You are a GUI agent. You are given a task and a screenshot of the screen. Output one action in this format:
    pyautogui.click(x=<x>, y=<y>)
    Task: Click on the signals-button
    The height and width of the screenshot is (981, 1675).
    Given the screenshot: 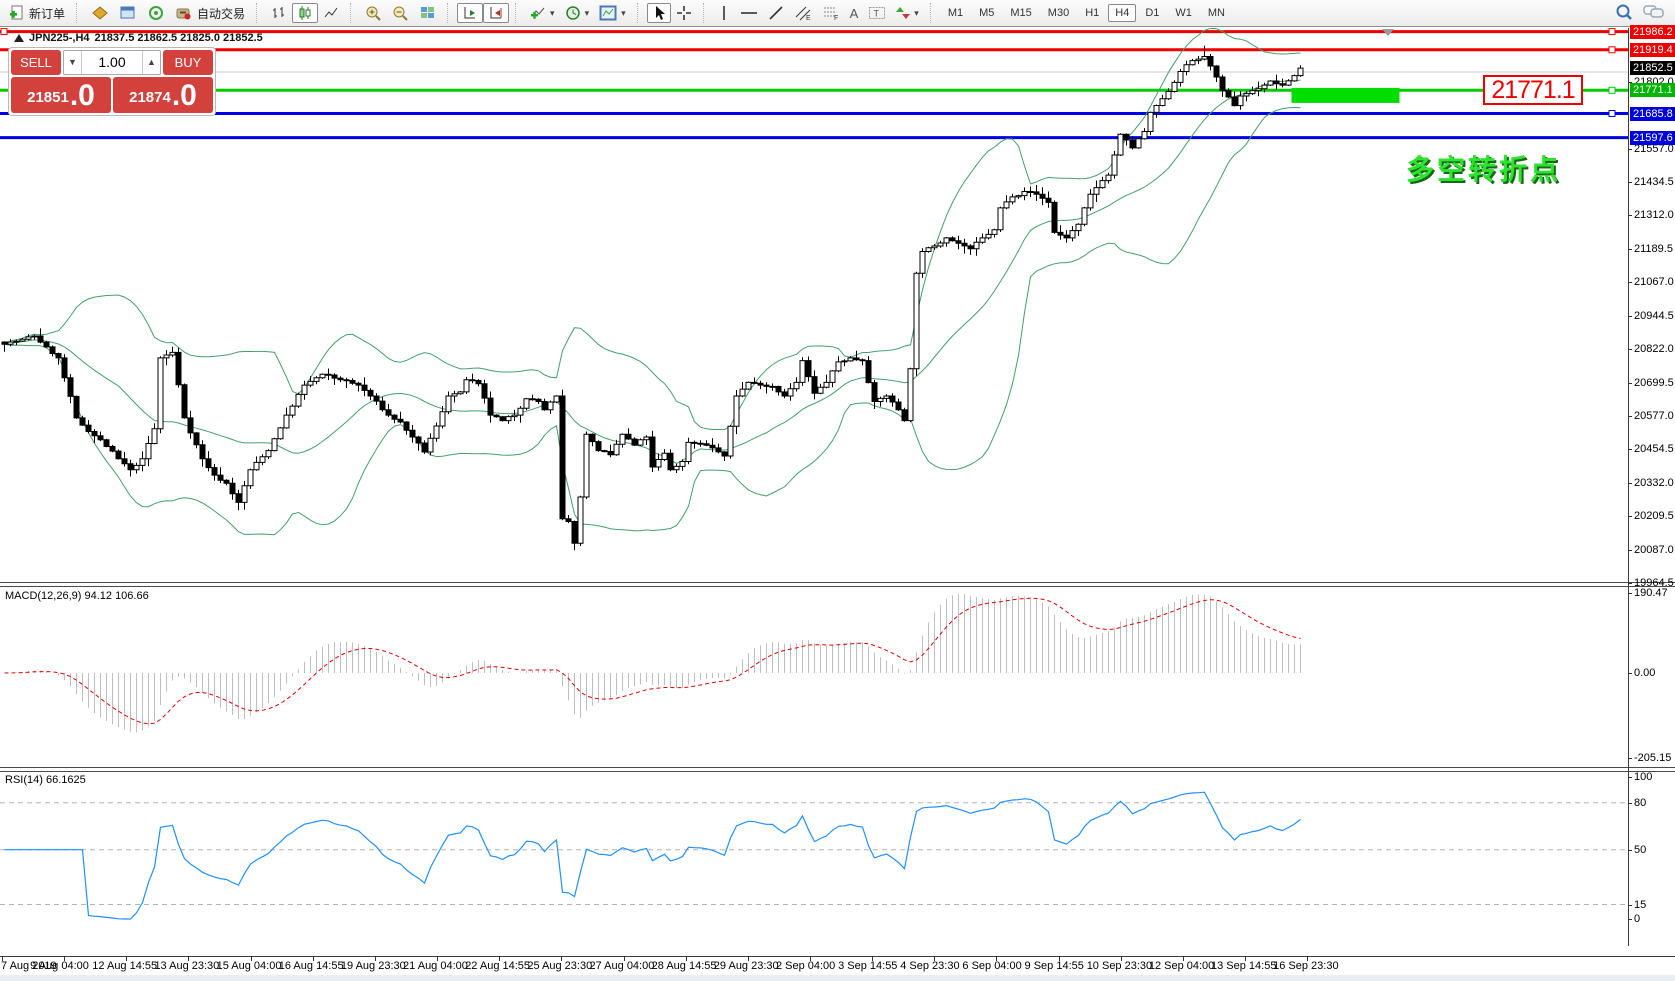 What is the action you would take?
    pyautogui.click(x=156, y=13)
    